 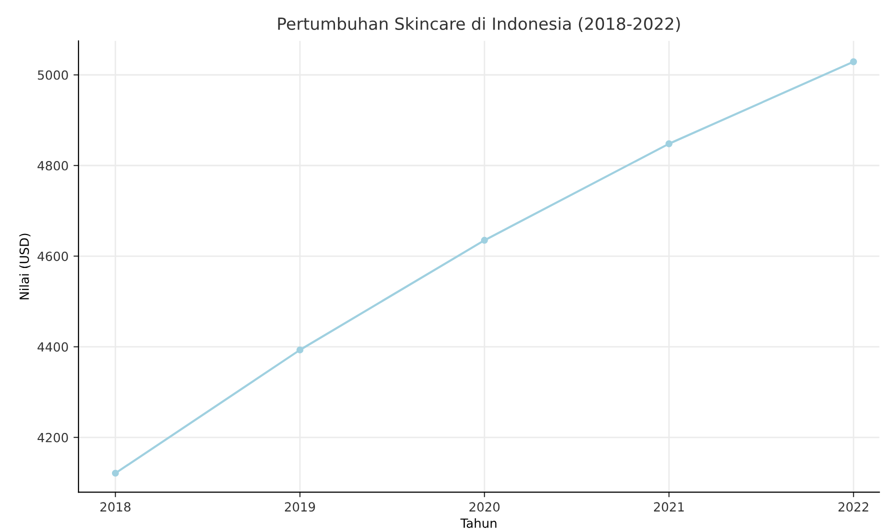 What do you see at coordinates (479, 24) in the screenshot?
I see `chart-title: Pertumbuhan Skincare di Indonesia (2018-2022)` at bounding box center [479, 24].